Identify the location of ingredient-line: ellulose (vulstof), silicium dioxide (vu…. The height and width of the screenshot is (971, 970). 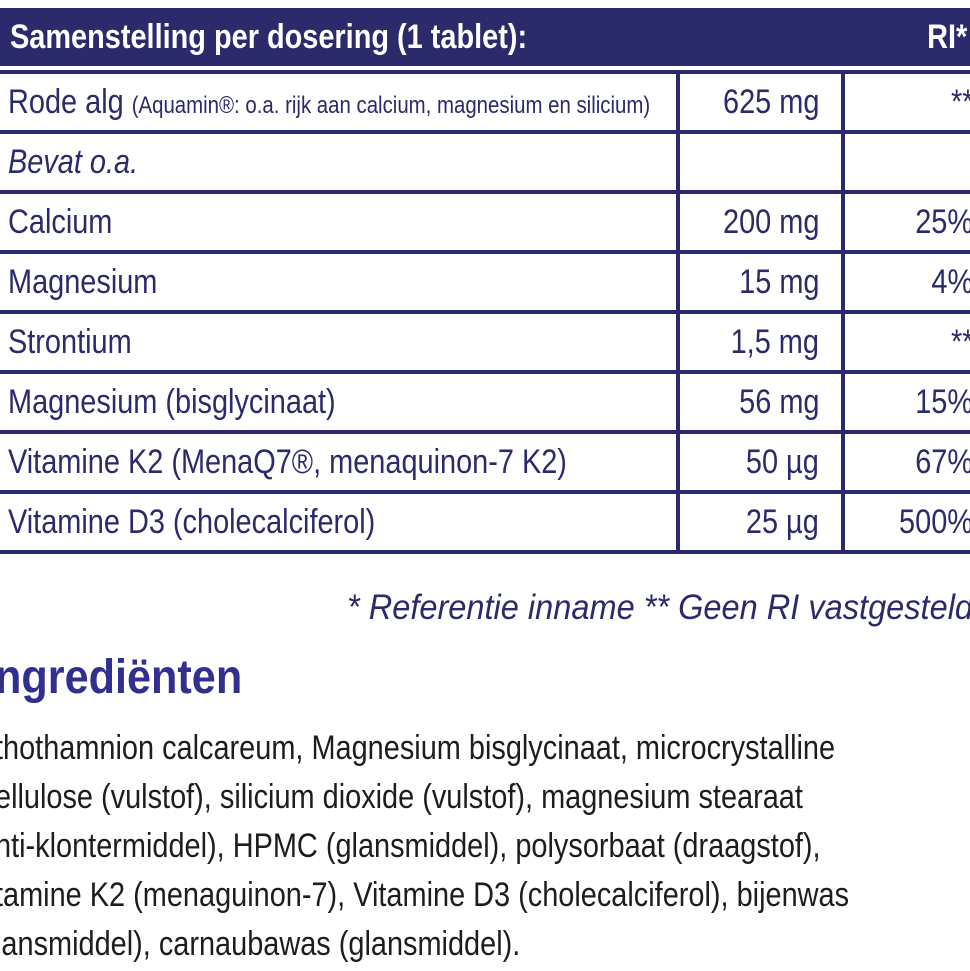
(401, 797).